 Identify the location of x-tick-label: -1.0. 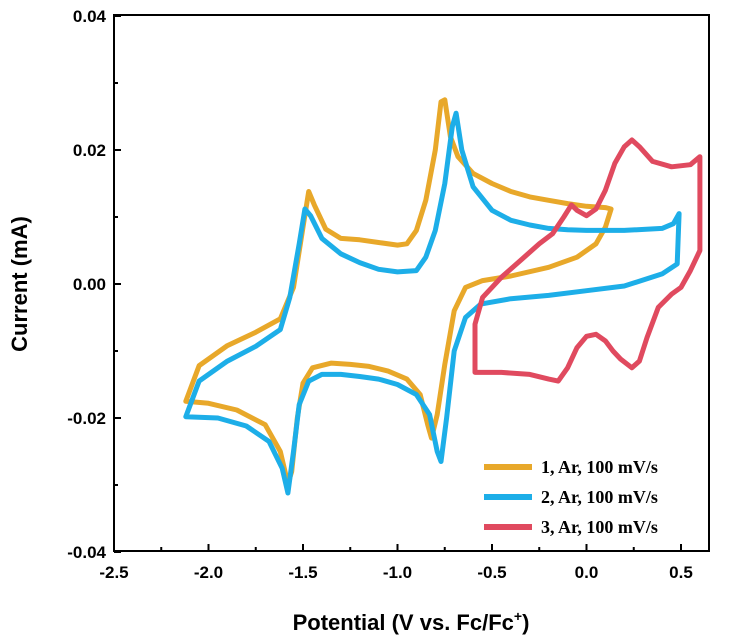
(397, 572).